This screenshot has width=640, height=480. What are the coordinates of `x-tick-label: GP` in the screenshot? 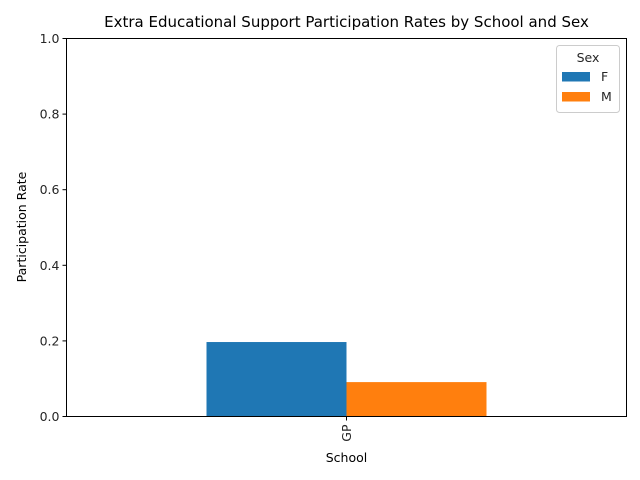 It's located at (346, 433).